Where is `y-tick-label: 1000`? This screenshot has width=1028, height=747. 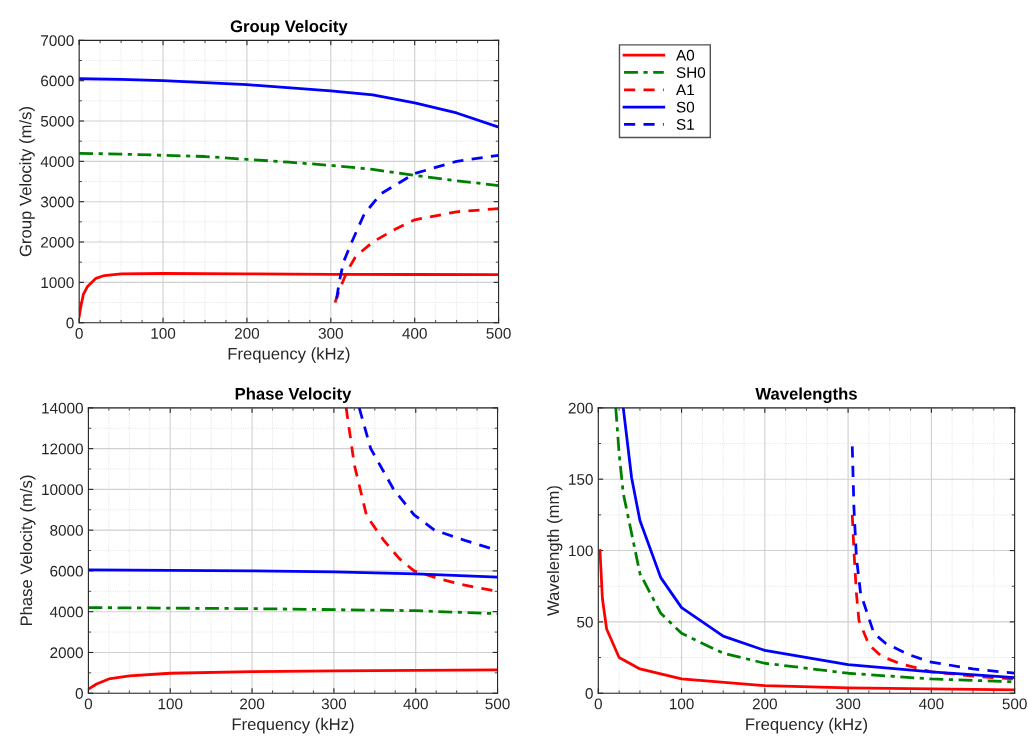
y-tick-label: 1000 is located at coordinates (57, 283).